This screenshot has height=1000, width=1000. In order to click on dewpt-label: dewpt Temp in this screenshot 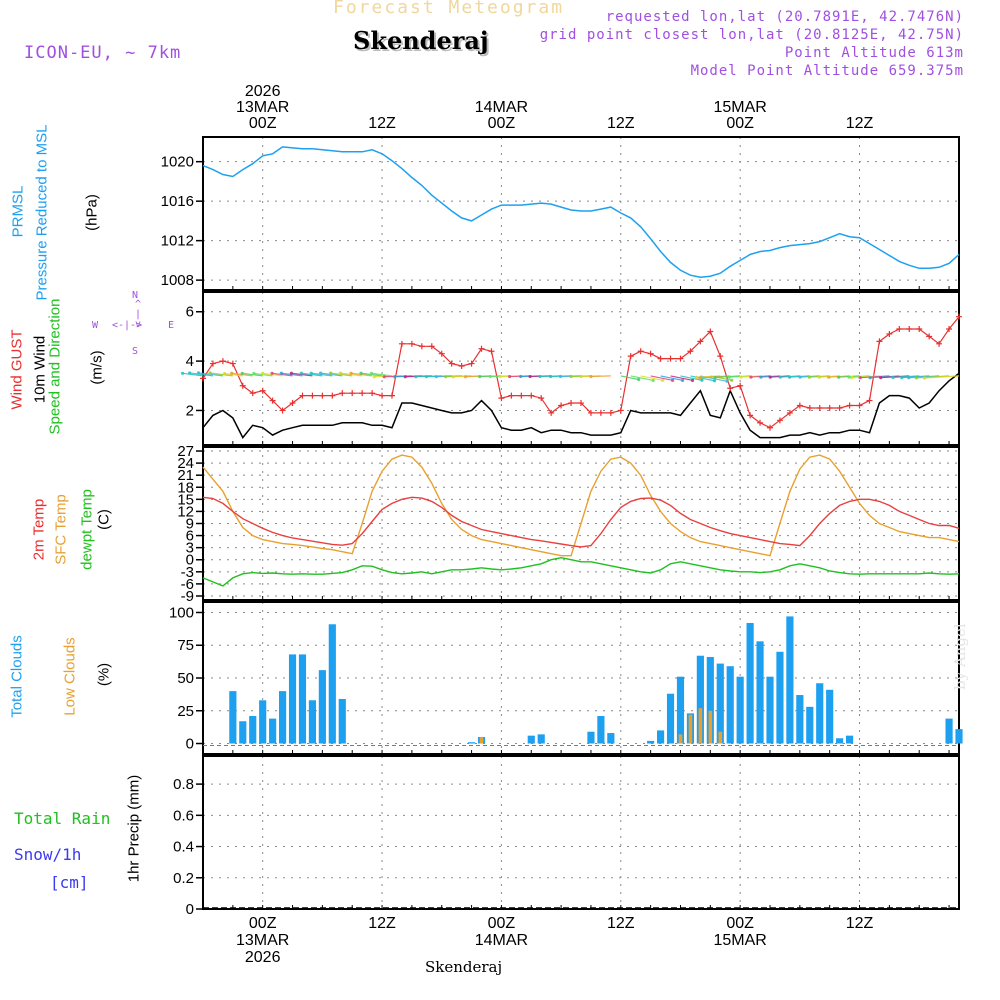, I will do `click(87, 529)`.